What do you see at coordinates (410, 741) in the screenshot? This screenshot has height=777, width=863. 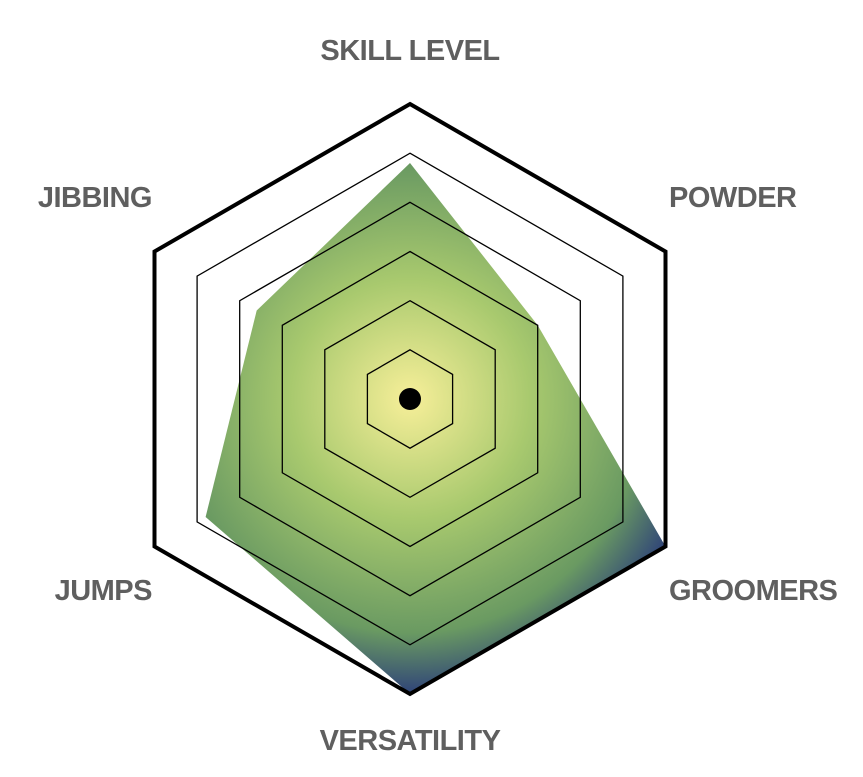 I see `axis-label-versatility: VERSATILITY` at bounding box center [410, 741].